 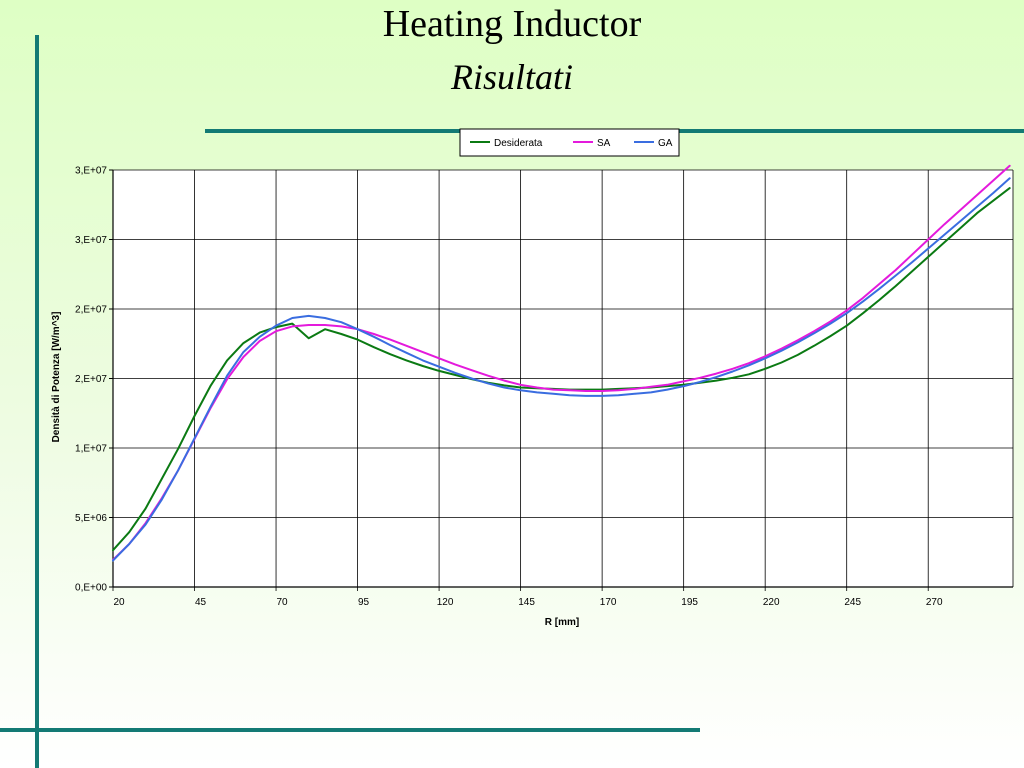 What do you see at coordinates (91, 518) in the screenshot?
I see `y-tick-label: 5,E+06` at bounding box center [91, 518].